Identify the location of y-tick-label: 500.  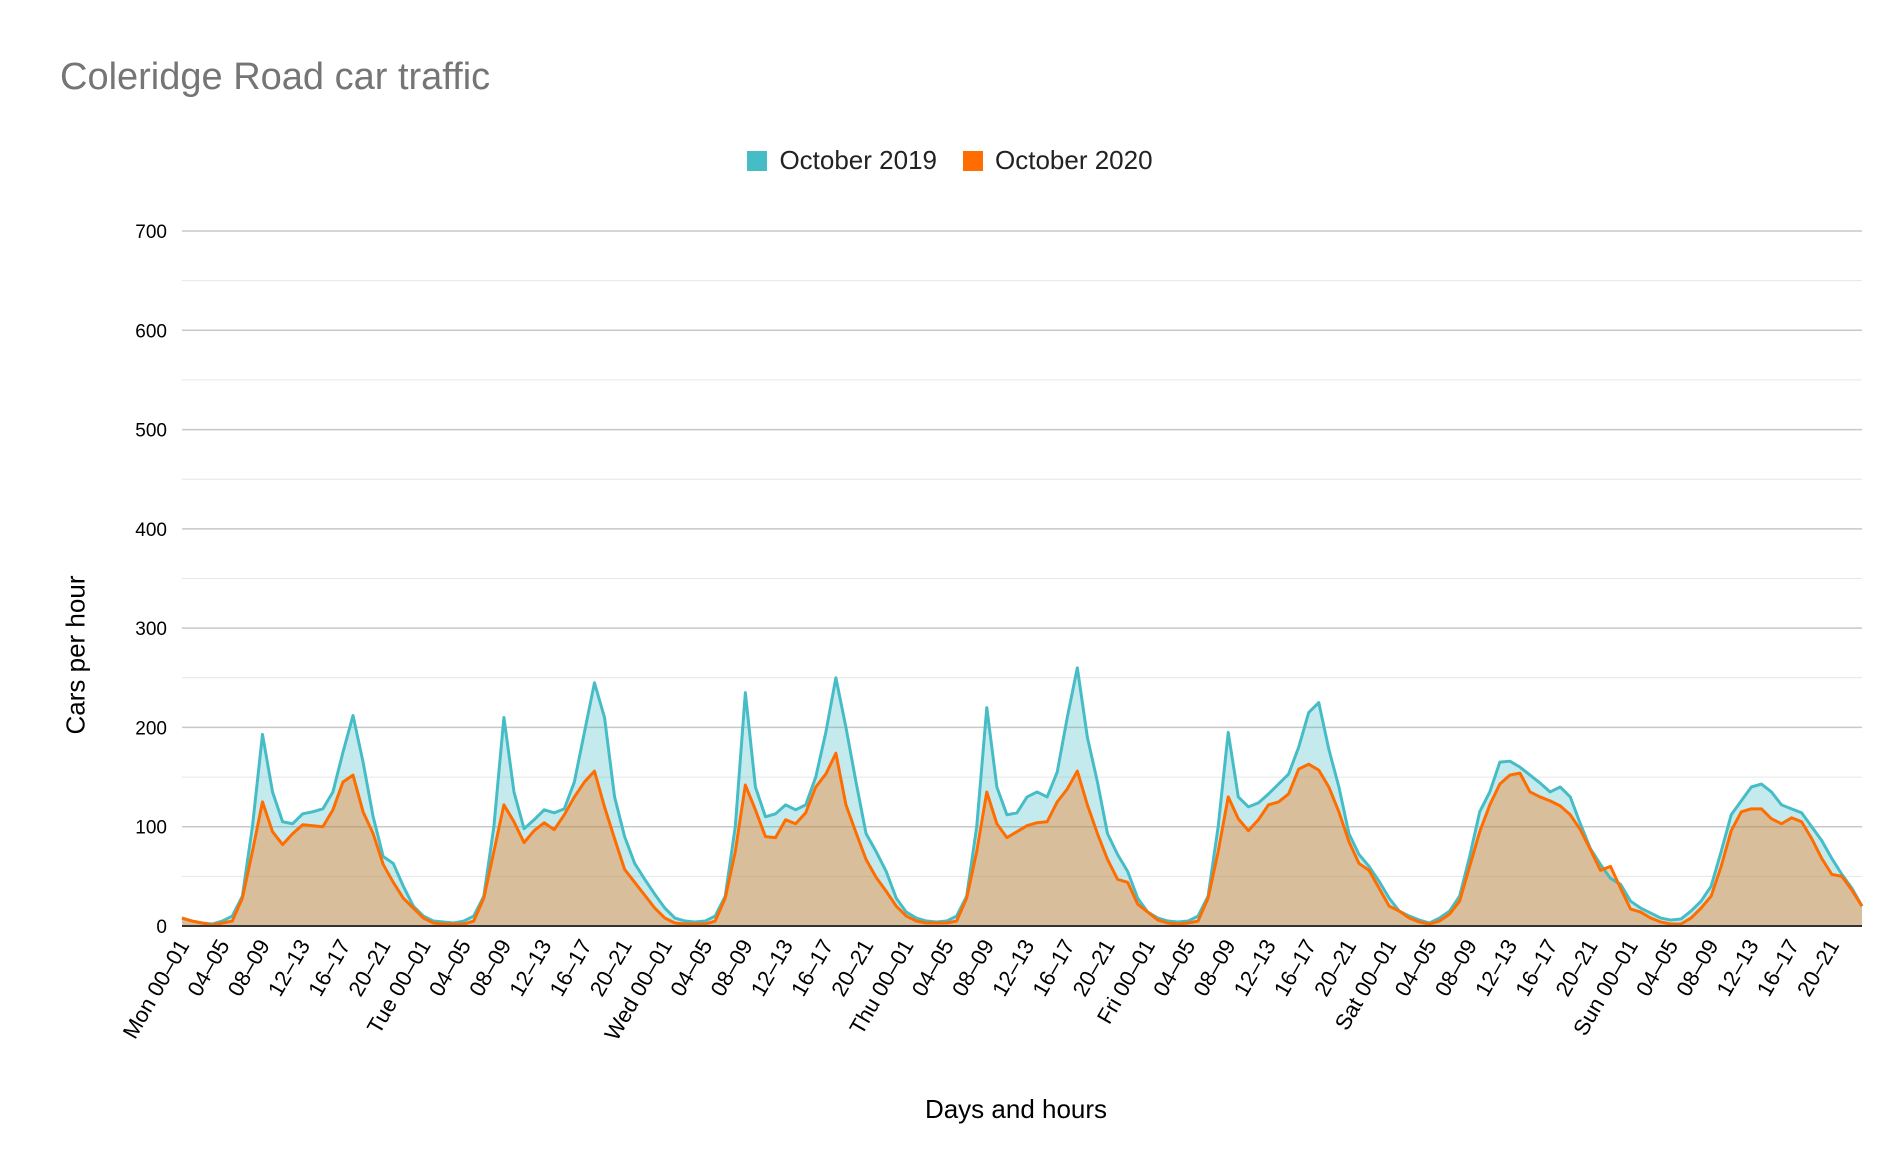
(151, 431).